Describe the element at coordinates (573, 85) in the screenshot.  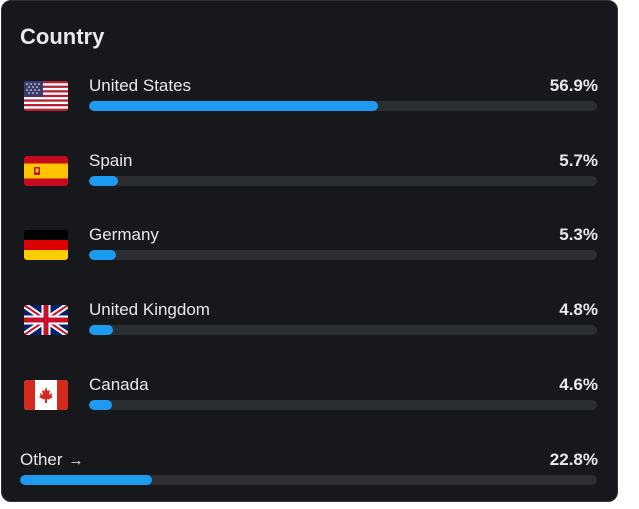
I see `country-percent: 56.9%` at that location.